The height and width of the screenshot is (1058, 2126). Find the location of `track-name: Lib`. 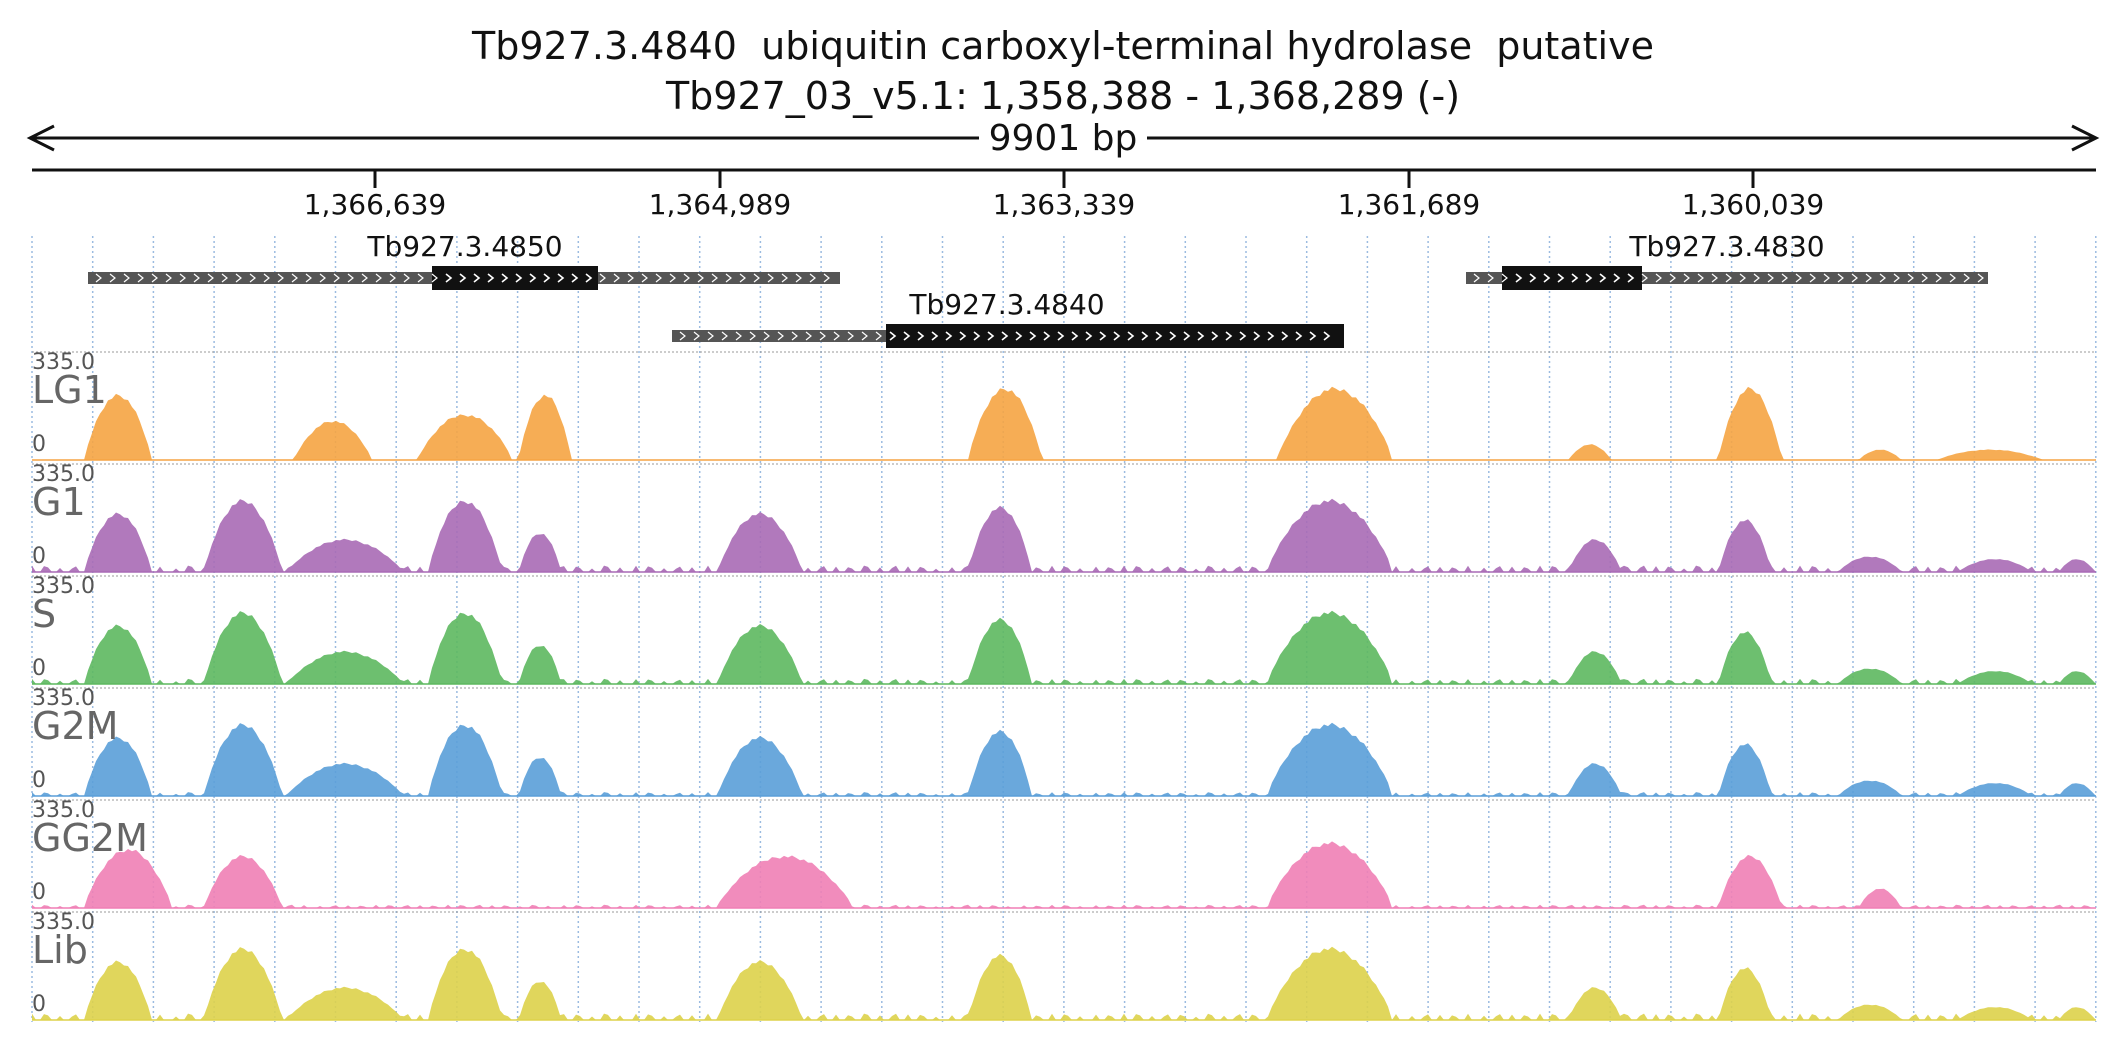

track-name: Lib is located at coordinates (60, 950).